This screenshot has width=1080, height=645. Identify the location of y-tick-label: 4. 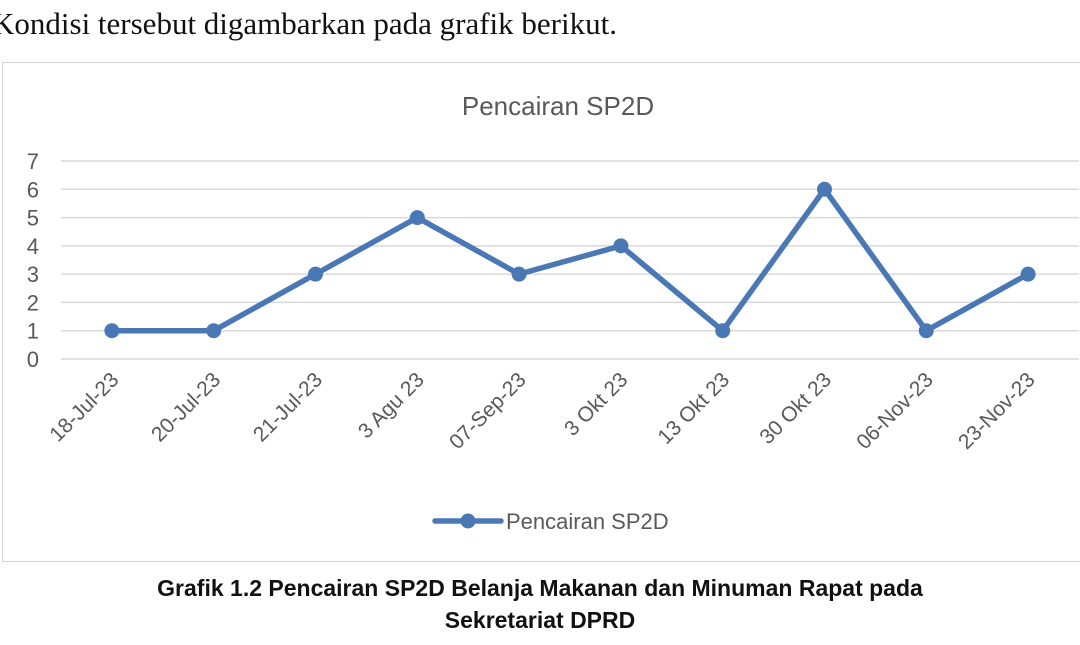
(33, 246).